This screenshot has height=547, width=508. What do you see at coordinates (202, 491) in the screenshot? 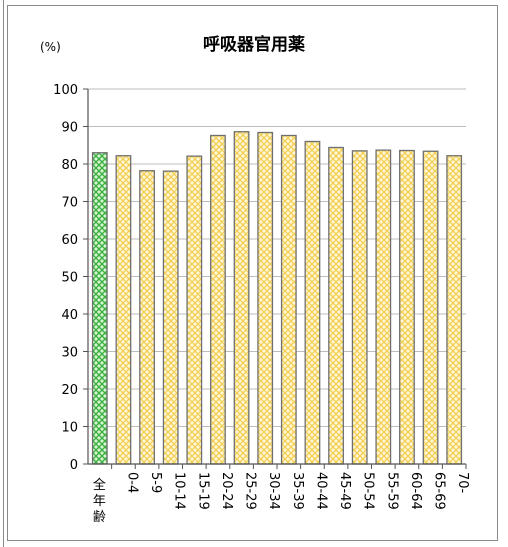
I see `x-tick-label: 15-19` at bounding box center [202, 491].